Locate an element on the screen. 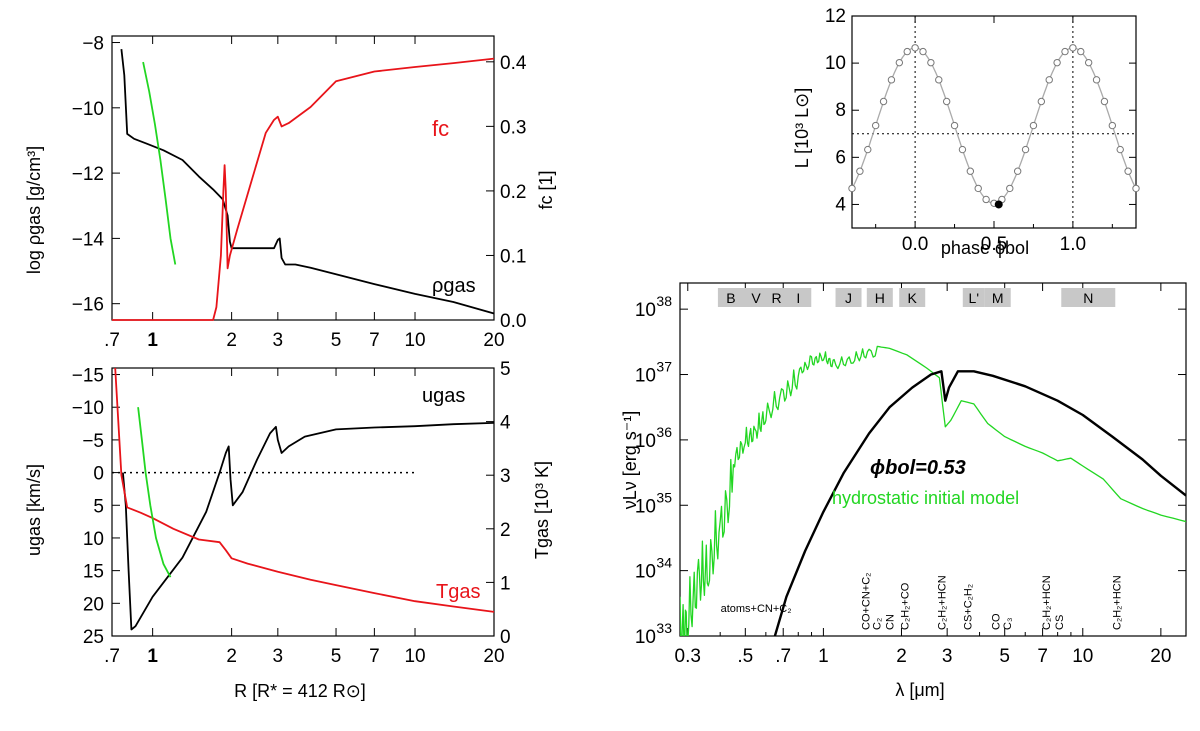 The width and height of the screenshot is (1200, 731). tr-frame is located at coordinates (994, 122).